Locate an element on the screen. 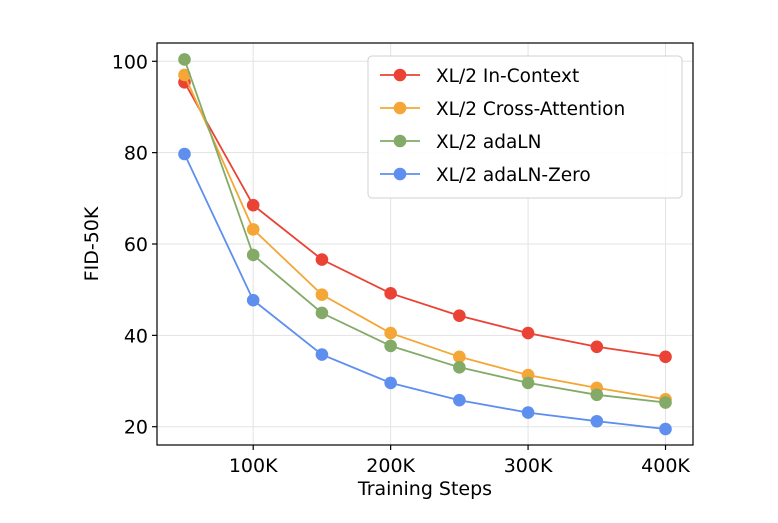 The height and width of the screenshot is (523, 778). legend-label: XL/2 adaLN-Zero is located at coordinates (513, 175).